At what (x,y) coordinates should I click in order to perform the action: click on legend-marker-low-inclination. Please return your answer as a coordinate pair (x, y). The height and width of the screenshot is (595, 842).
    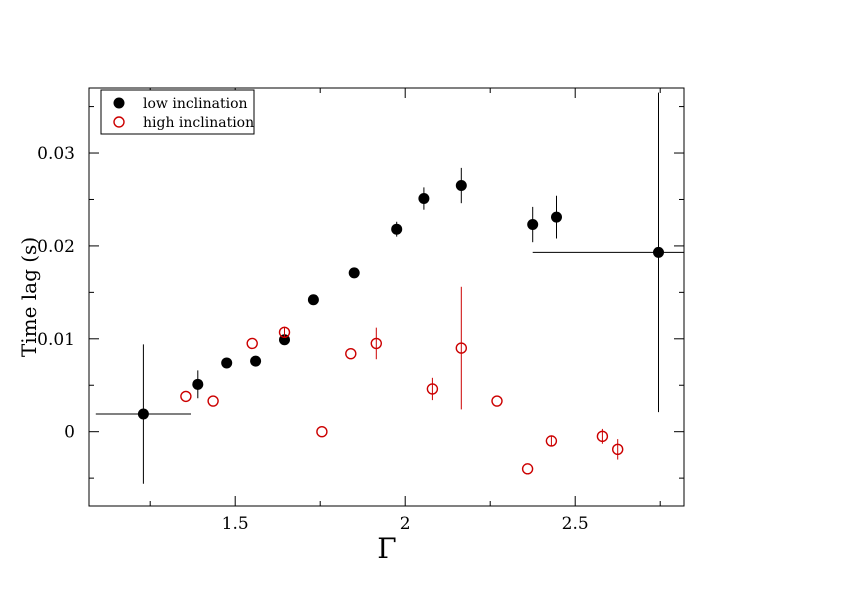
    Looking at the image, I should click on (119, 103).